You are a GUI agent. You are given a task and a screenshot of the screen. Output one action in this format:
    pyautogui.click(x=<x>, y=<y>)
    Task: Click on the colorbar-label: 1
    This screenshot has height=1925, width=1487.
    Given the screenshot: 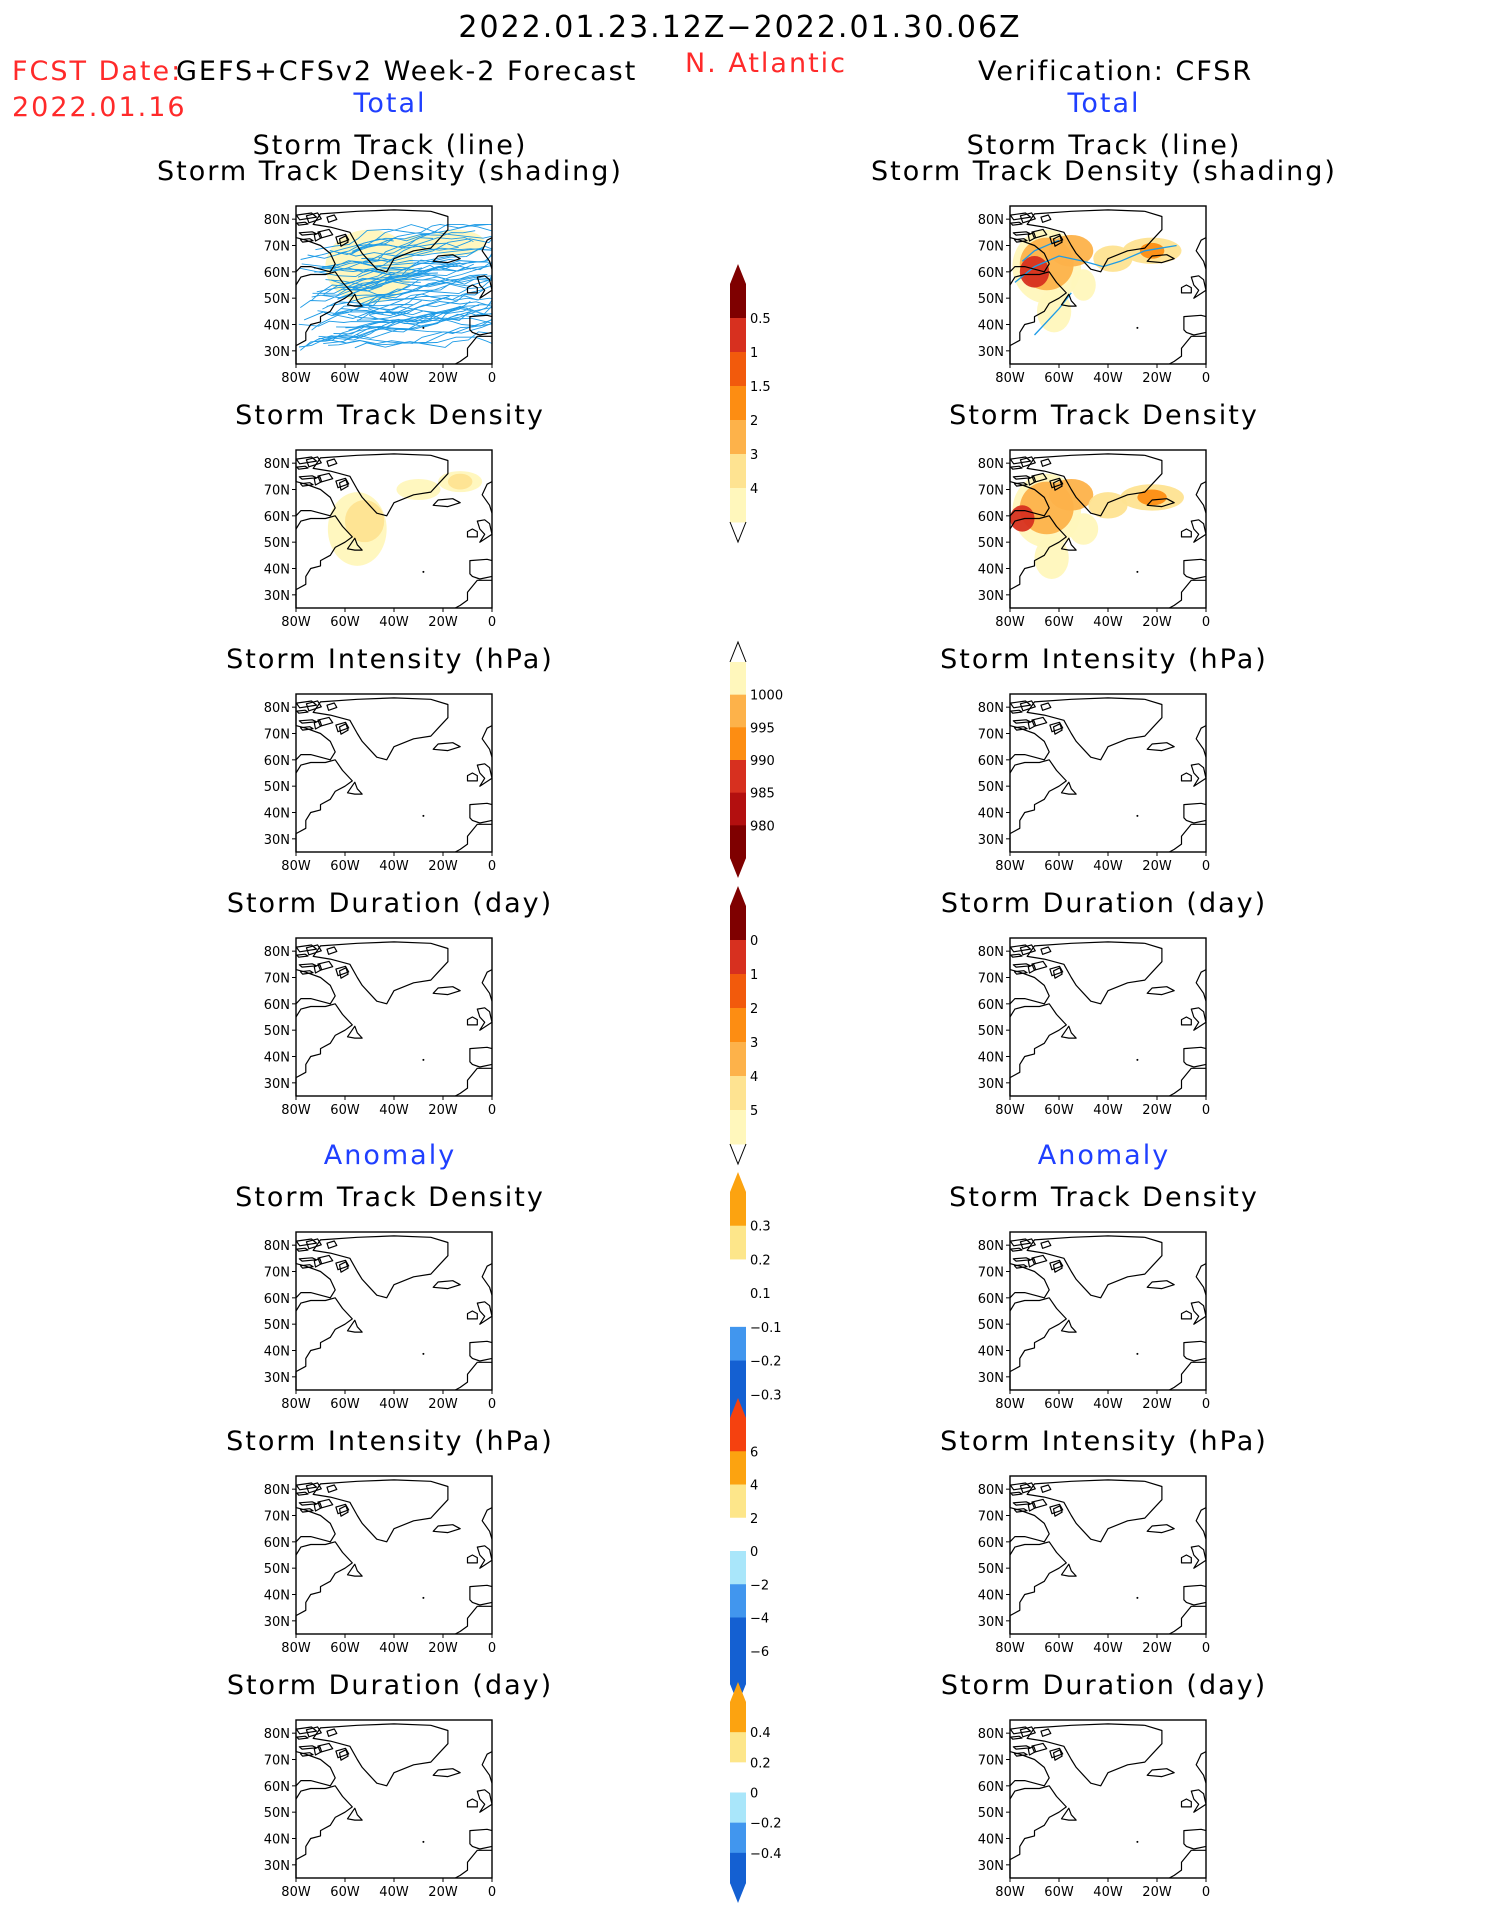 What is the action you would take?
    pyautogui.click(x=754, y=353)
    